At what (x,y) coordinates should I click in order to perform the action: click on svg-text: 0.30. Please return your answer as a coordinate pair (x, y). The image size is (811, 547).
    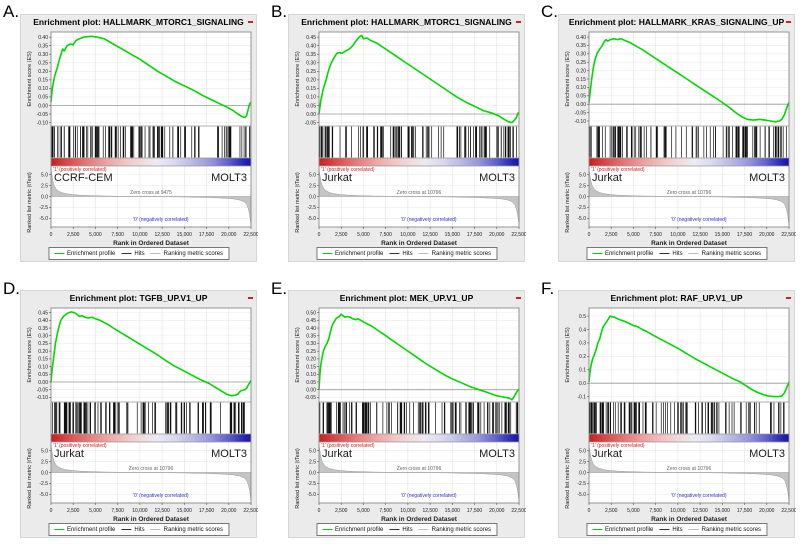
    Looking at the image, I should click on (581, 55).